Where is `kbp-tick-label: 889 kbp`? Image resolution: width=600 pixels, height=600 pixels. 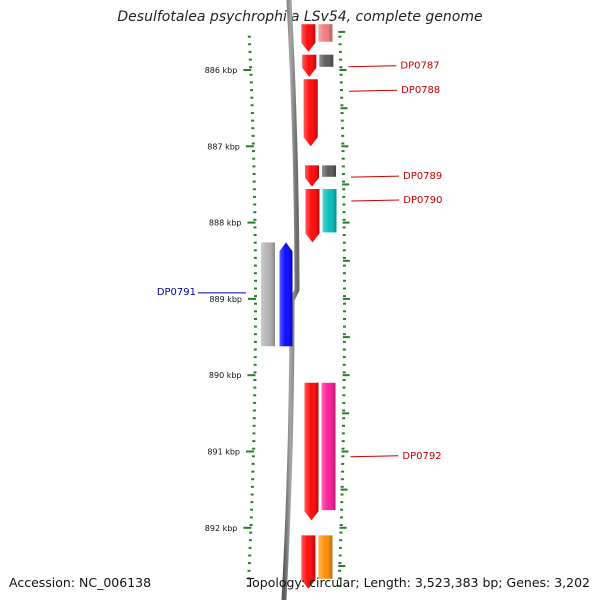 kbp-tick-label: 889 kbp is located at coordinates (225, 299).